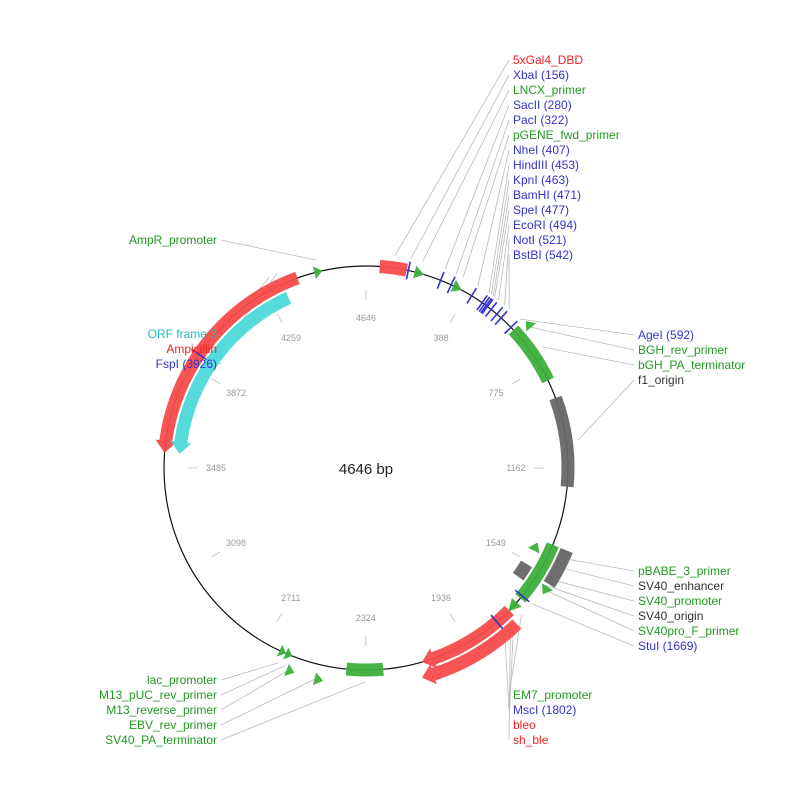 The width and height of the screenshot is (786, 792). I want to click on label-bgh-rev-primer: BGH_rev_primer, so click(683, 350).